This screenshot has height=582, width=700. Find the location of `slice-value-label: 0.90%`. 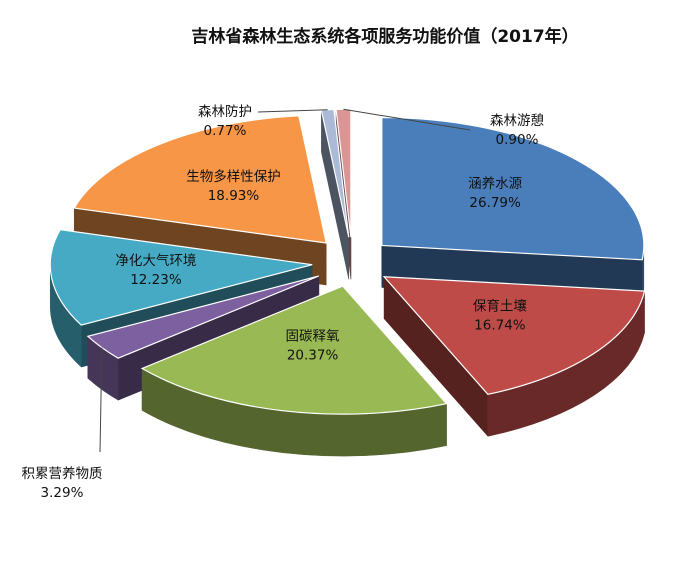

slice-value-label: 0.90% is located at coordinates (517, 140).